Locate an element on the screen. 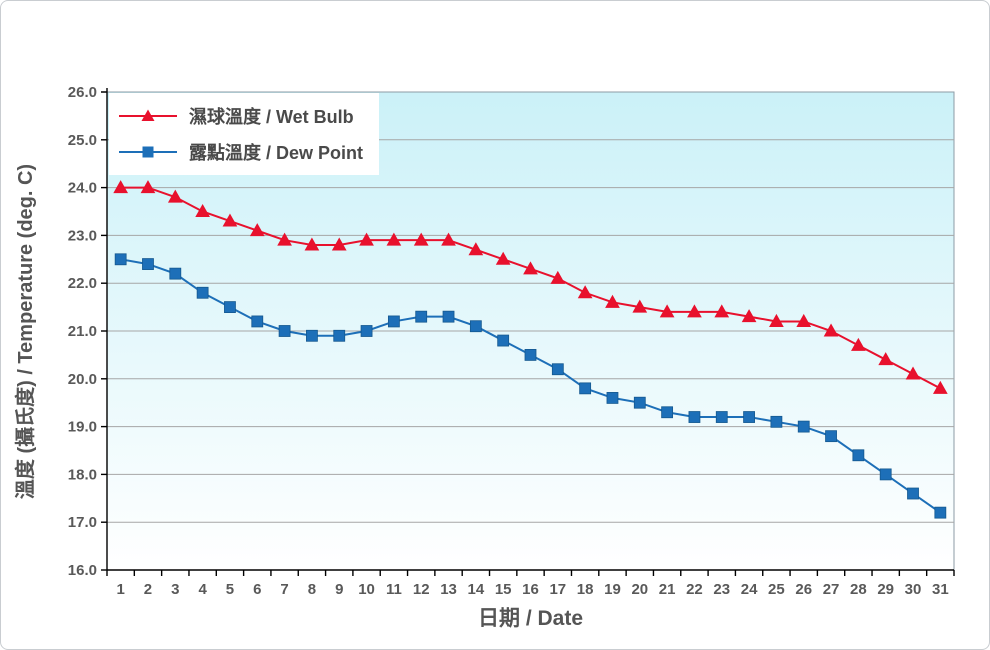  svg-text: 26.0 is located at coordinates (82, 92).